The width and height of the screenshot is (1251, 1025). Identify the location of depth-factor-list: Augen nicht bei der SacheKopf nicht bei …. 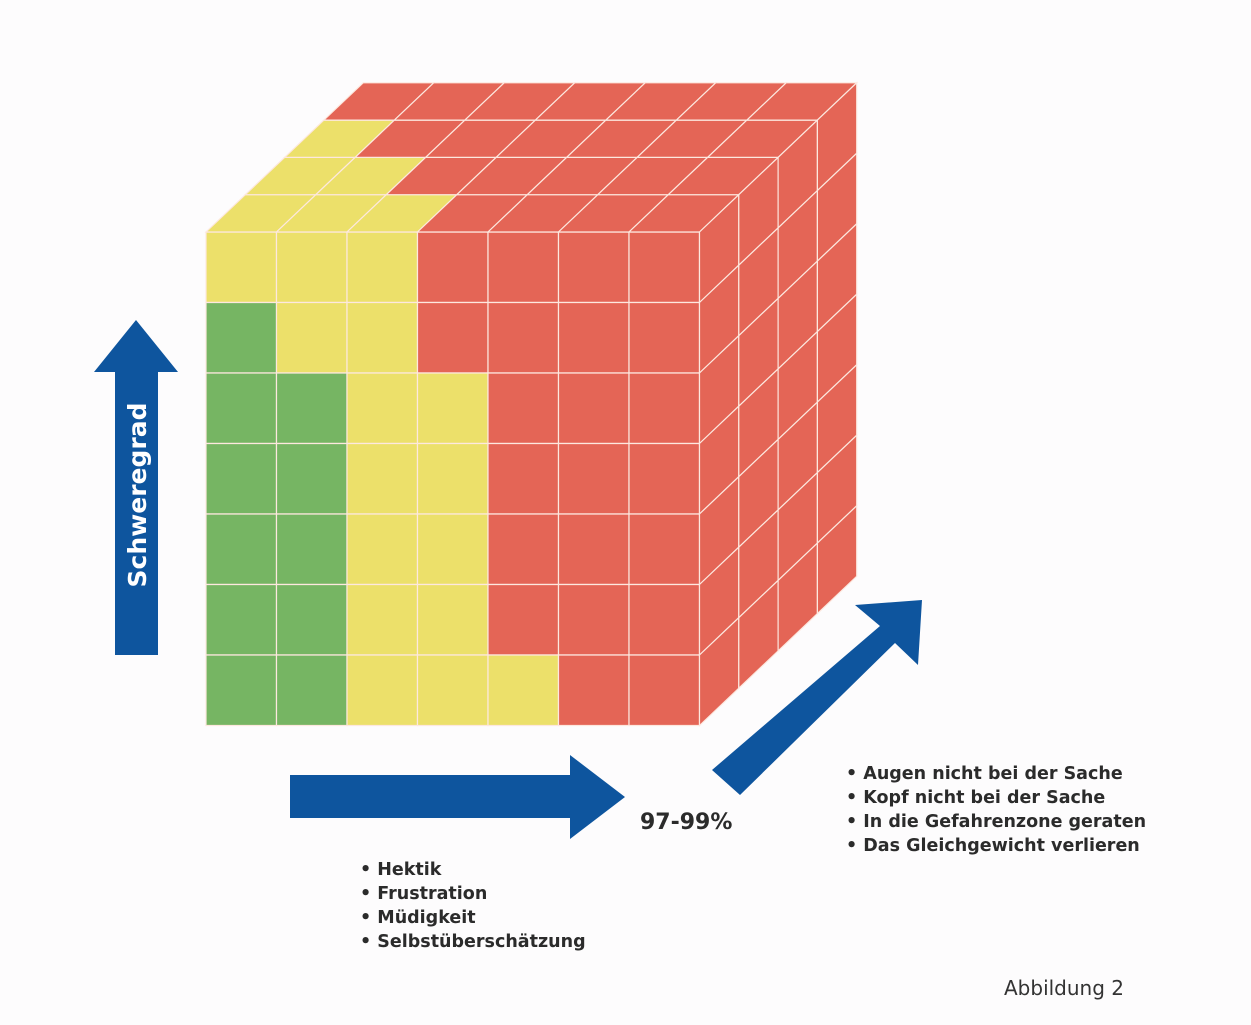
(996, 810).